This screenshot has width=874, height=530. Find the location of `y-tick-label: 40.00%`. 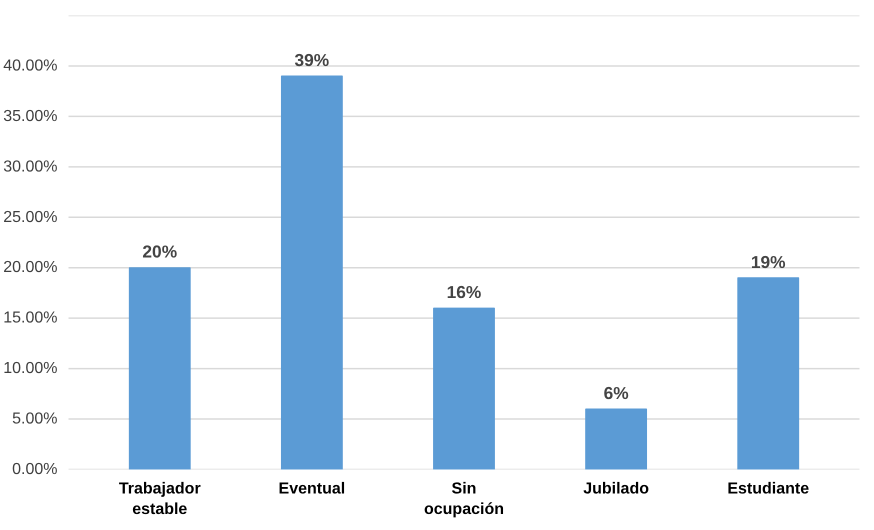

y-tick-label: 40.00% is located at coordinates (30, 65).